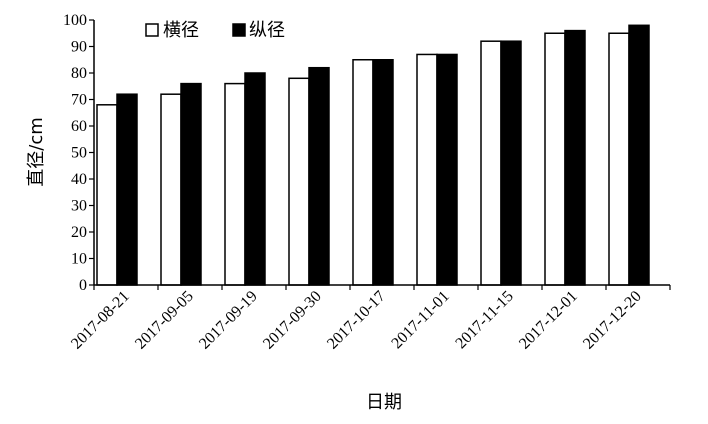 The height and width of the screenshot is (424, 708). What do you see at coordinates (79, 259) in the screenshot?
I see `y-tick-label: 10` at bounding box center [79, 259].